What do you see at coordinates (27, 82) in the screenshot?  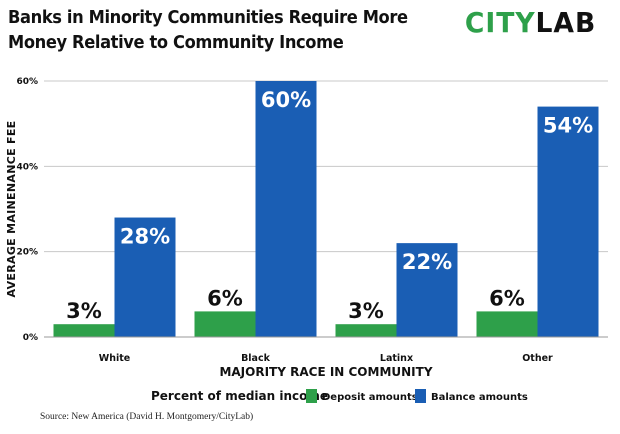 I see `y-tick-label: 60%` at bounding box center [27, 82].